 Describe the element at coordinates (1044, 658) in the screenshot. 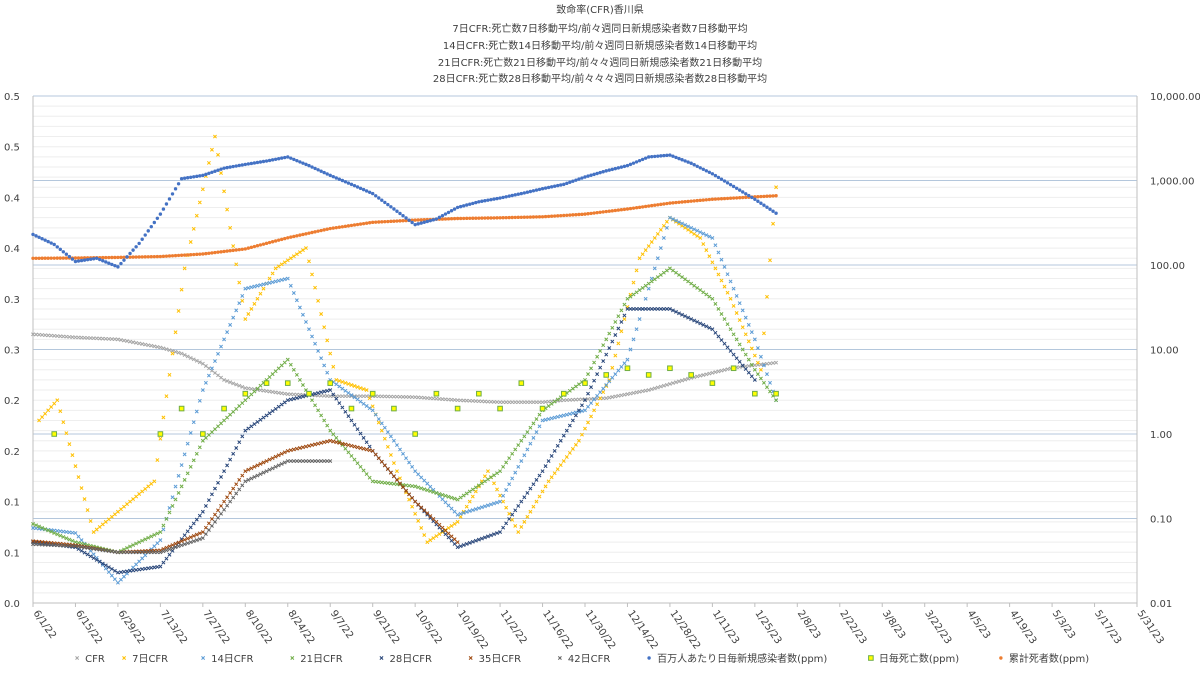

I see `legend-item: 累計死者数(ppm)` at that location.